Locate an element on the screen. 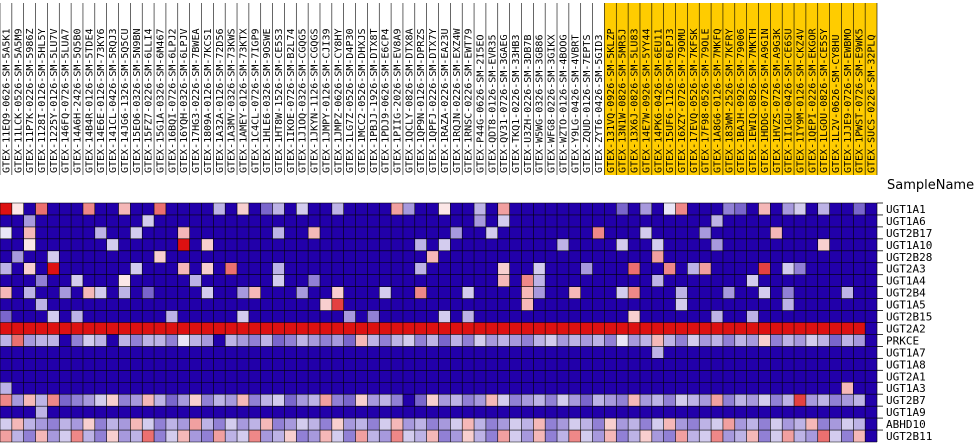 The image size is (976, 444). column-label: GTEX-1HT8W-1526-SM-CE5S3 is located at coordinates (279, 101).